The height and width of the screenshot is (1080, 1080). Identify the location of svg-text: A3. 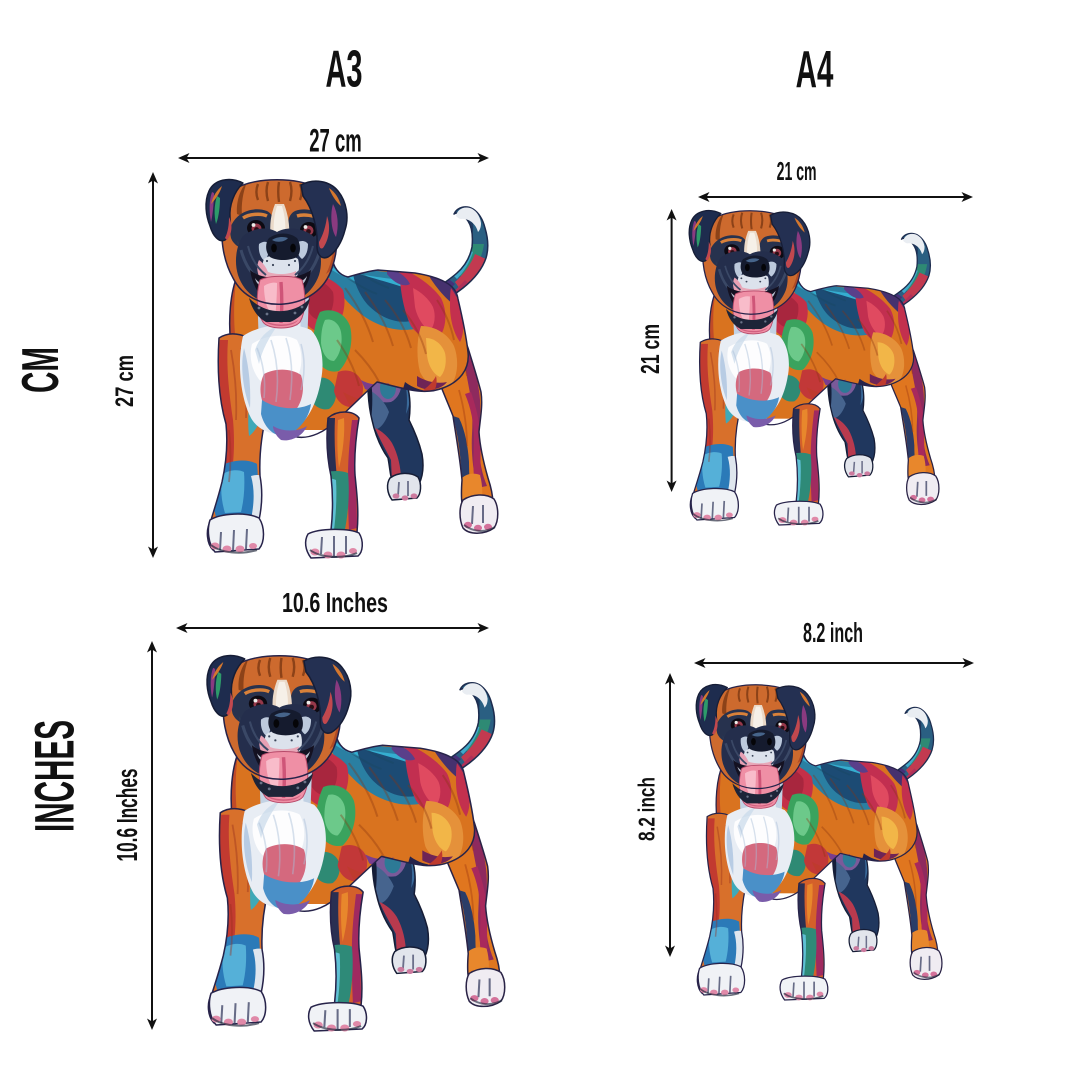
(344, 70).